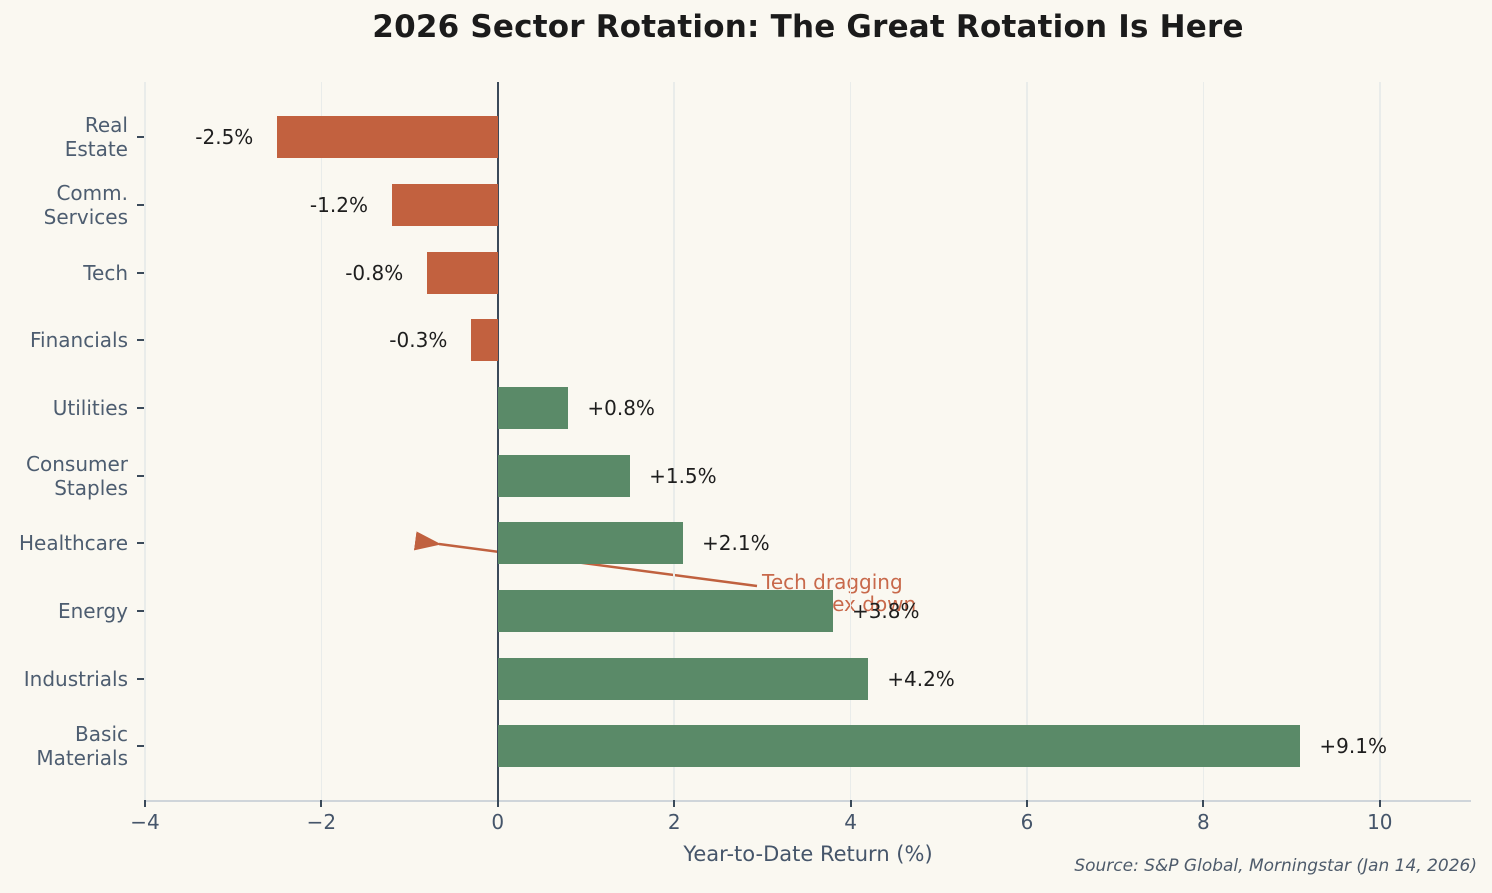  What do you see at coordinates (387, 137) in the screenshot?
I see `bar-real-estate` at bounding box center [387, 137].